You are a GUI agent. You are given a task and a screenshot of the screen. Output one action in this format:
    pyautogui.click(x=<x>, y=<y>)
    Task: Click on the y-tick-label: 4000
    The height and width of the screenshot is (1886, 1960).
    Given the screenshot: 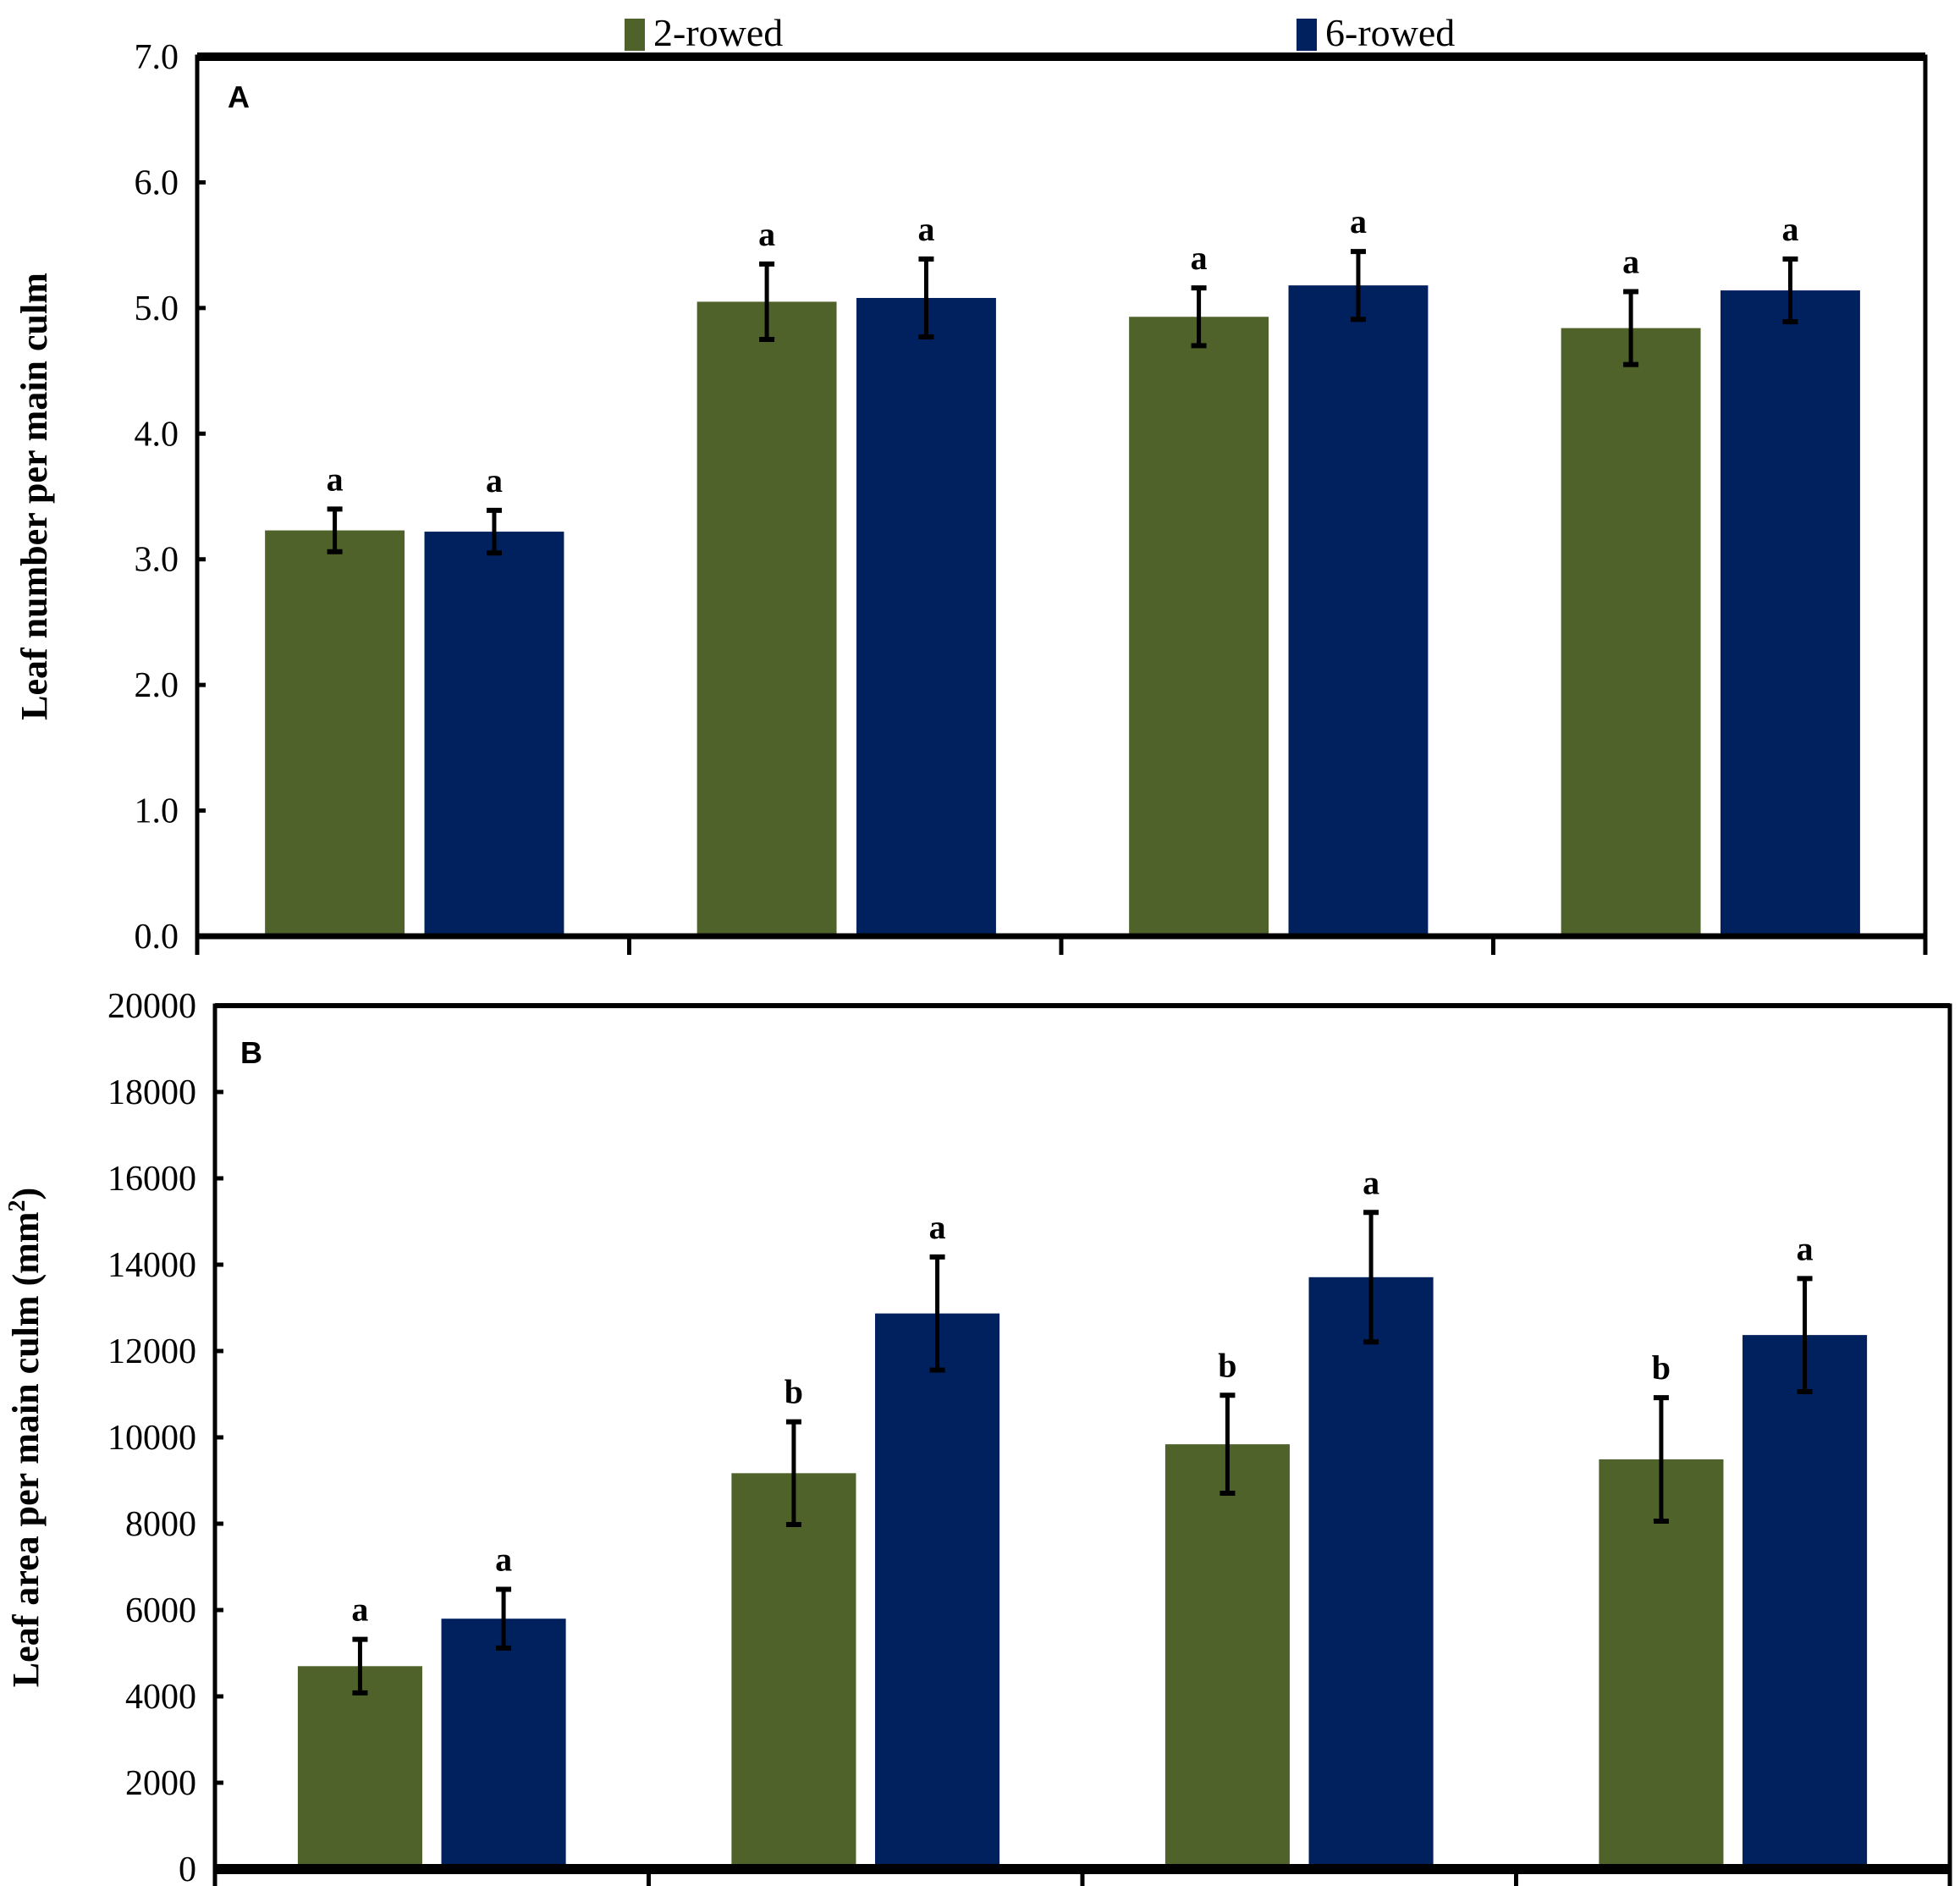 What is the action you would take?
    pyautogui.click(x=160, y=1698)
    